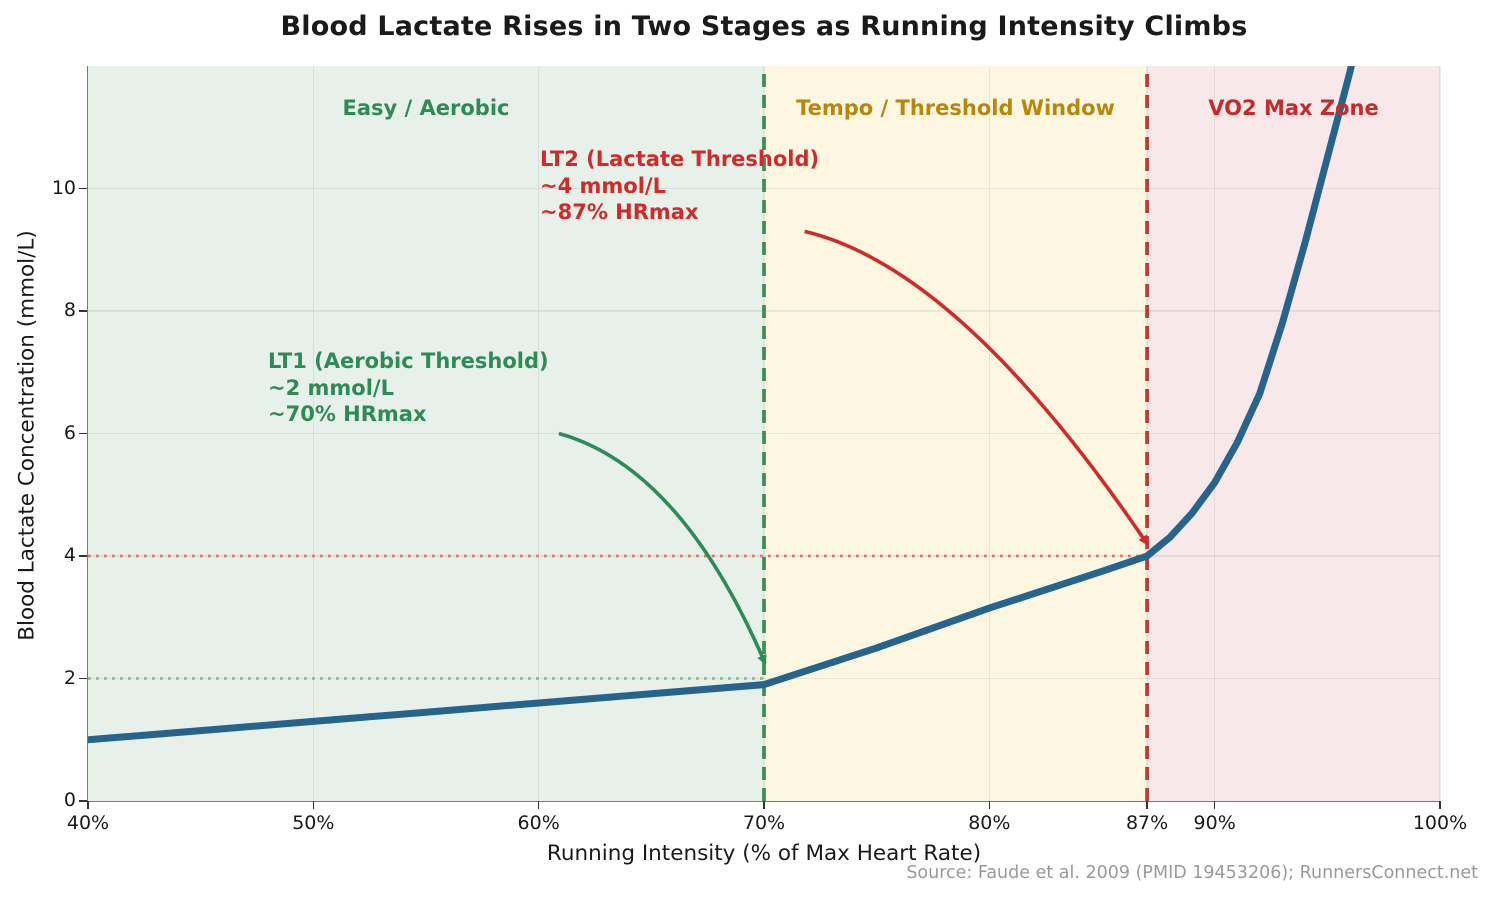  Describe the element at coordinates (88, 823) in the screenshot. I see `x-tick-label-40: 40%` at that location.